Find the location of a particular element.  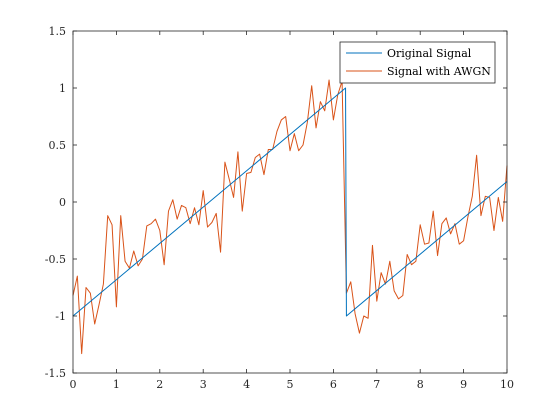

x-tick-label: 3 is located at coordinates (203, 384).